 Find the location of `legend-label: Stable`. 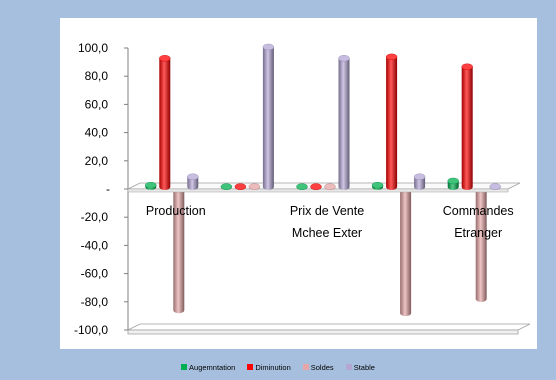

legend-label: Stable is located at coordinates (364, 367).